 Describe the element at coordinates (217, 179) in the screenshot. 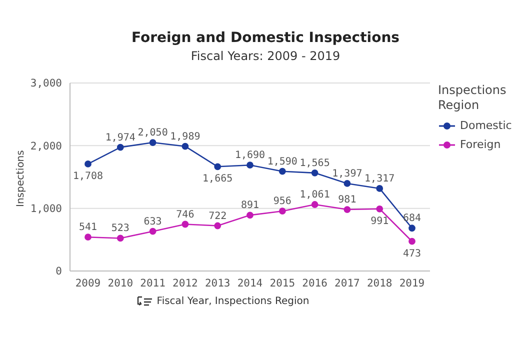

I see `data-label: 1,665` at that location.